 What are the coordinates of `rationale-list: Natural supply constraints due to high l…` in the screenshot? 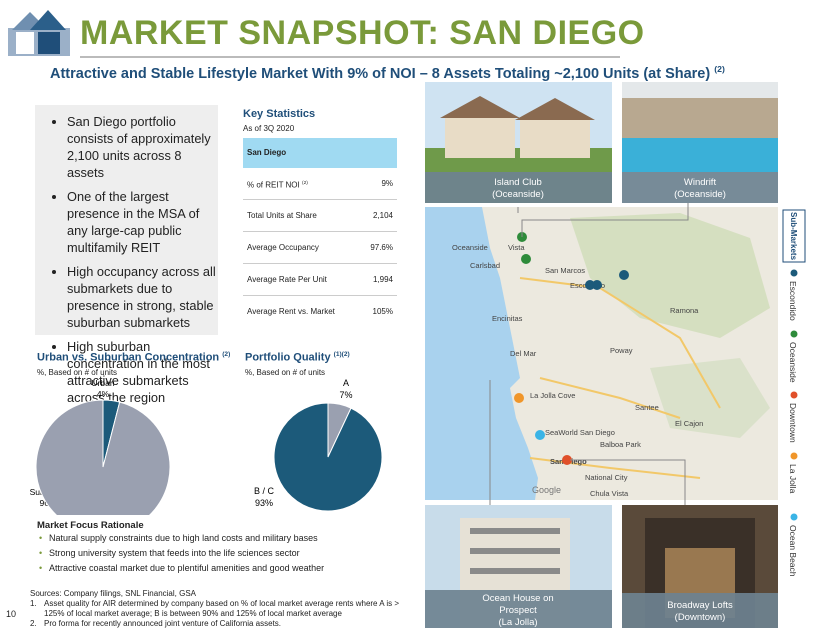 It's located at (180, 555).